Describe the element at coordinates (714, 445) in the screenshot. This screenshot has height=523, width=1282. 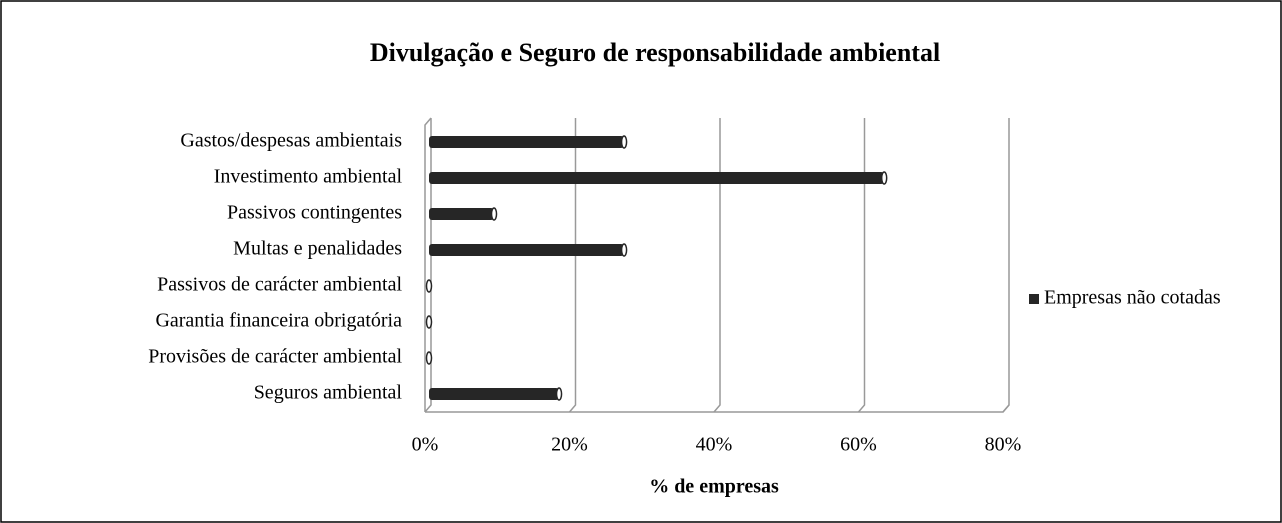
I see `x-tick-label: 40%` at that location.